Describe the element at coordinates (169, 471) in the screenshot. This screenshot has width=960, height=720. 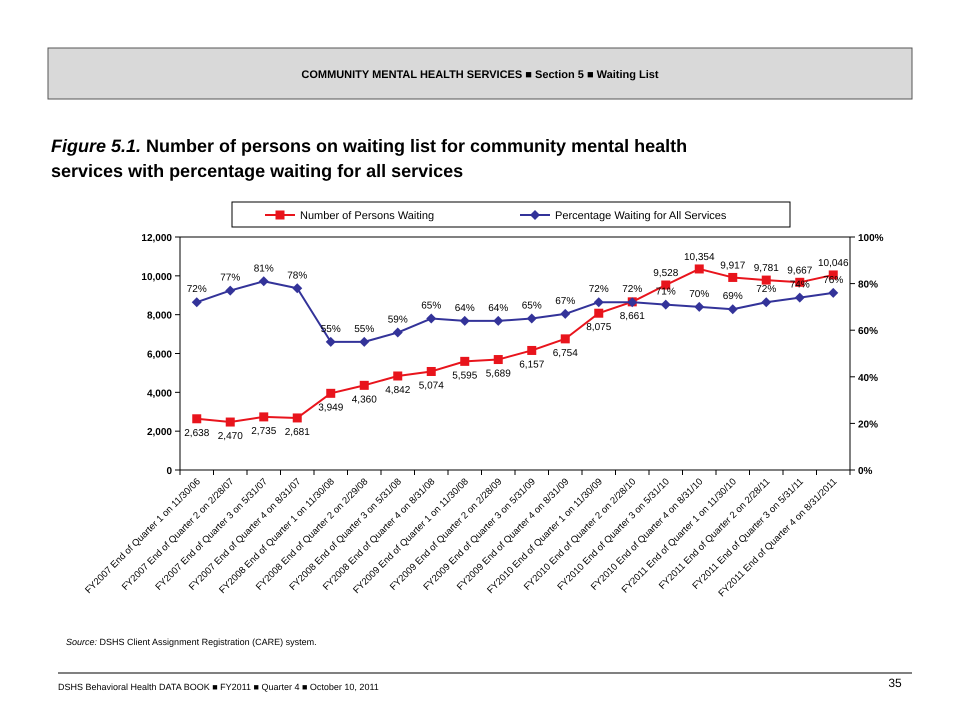
I see `y-tick-label: 0` at that location.